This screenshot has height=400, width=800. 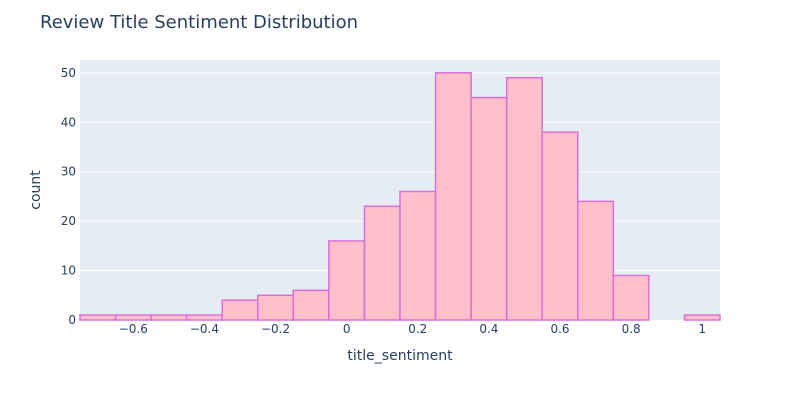 What do you see at coordinates (199, 22) in the screenshot?
I see `chart-title: Review Title Sentiment Distribution` at bounding box center [199, 22].